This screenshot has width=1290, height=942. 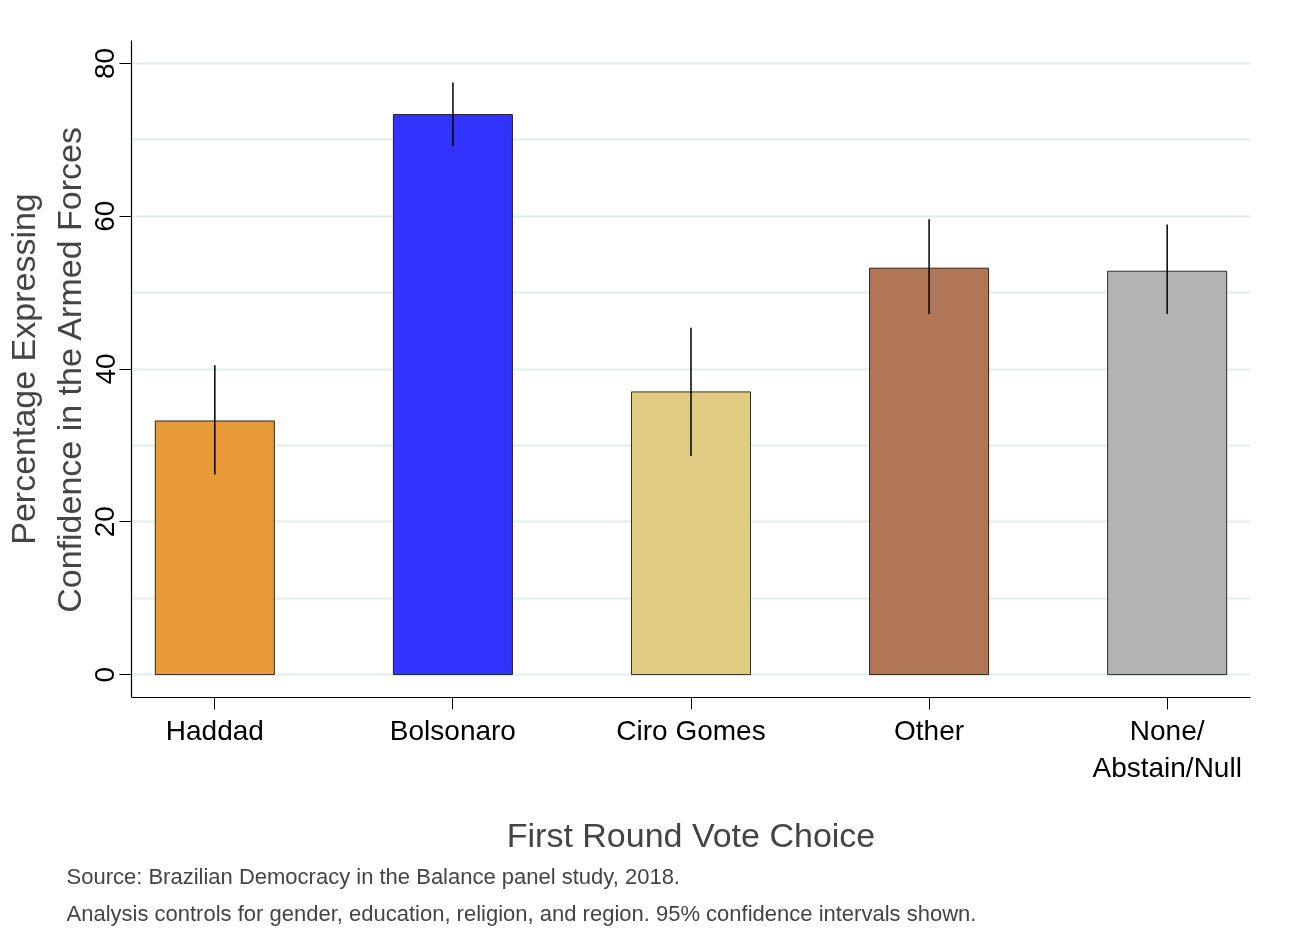 I want to click on x-axis-title: First Round Vote Choice, so click(x=691, y=834).